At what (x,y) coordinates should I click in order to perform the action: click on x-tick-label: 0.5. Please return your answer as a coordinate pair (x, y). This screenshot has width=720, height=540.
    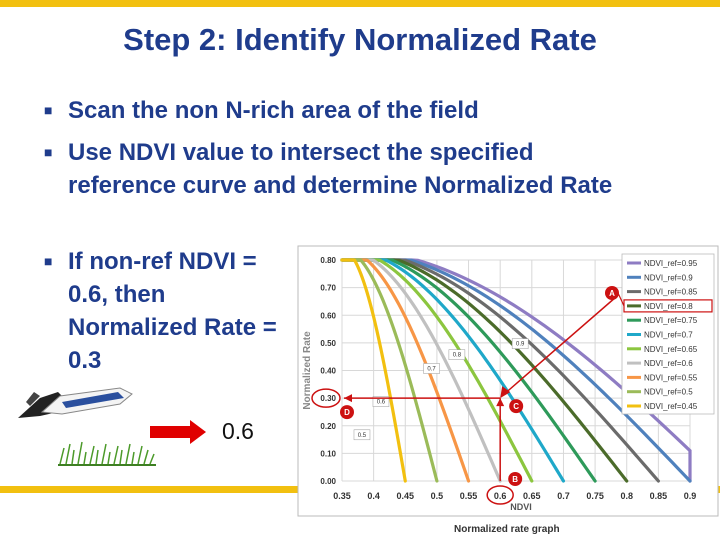
    Looking at the image, I should click on (437, 496).